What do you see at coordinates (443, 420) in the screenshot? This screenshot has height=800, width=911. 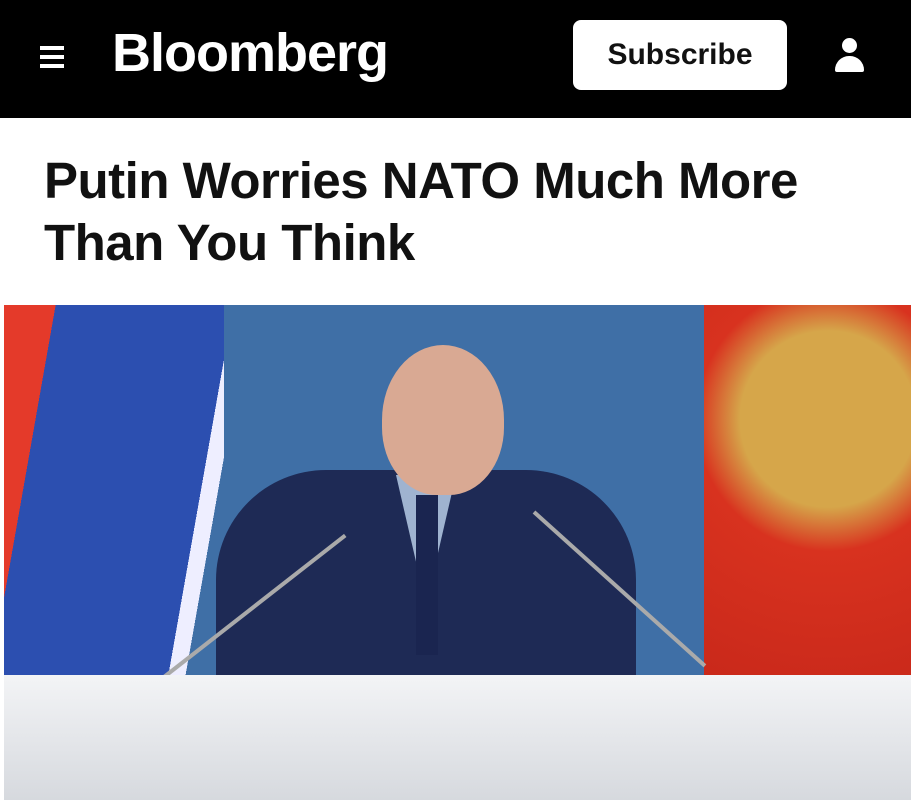 I see `person-head` at bounding box center [443, 420].